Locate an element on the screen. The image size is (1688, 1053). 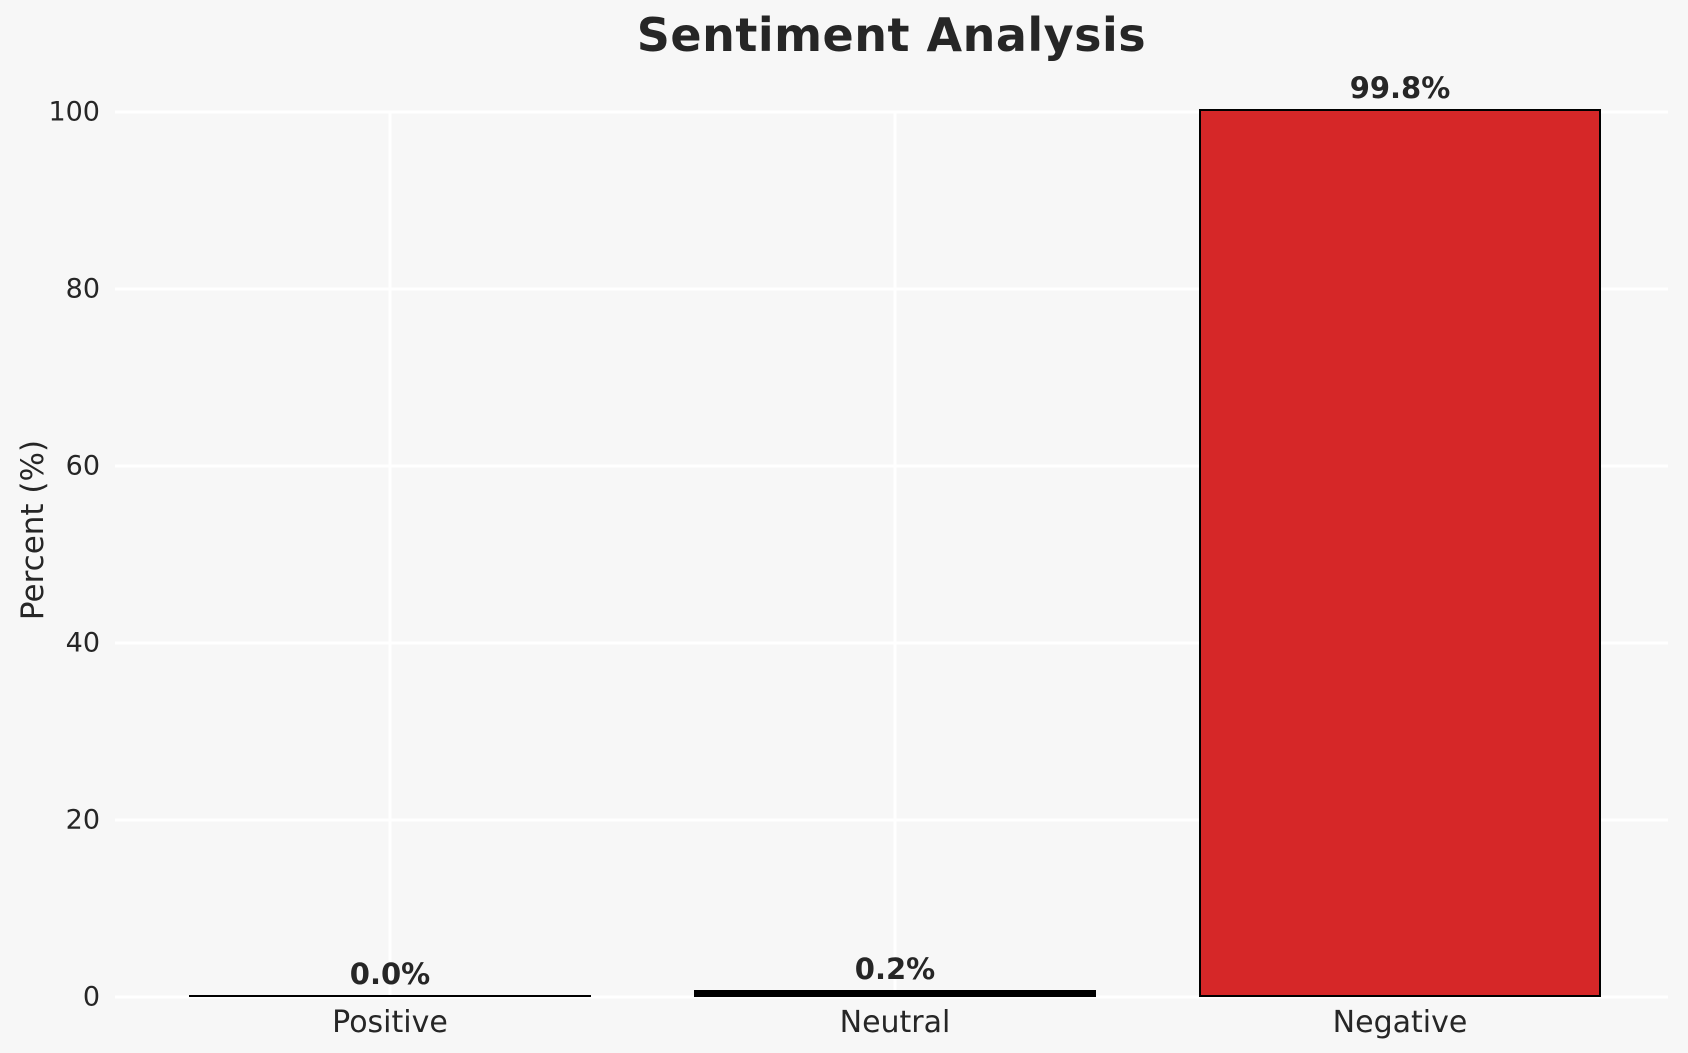
bar-value-label: 0.0% is located at coordinates (390, 974).